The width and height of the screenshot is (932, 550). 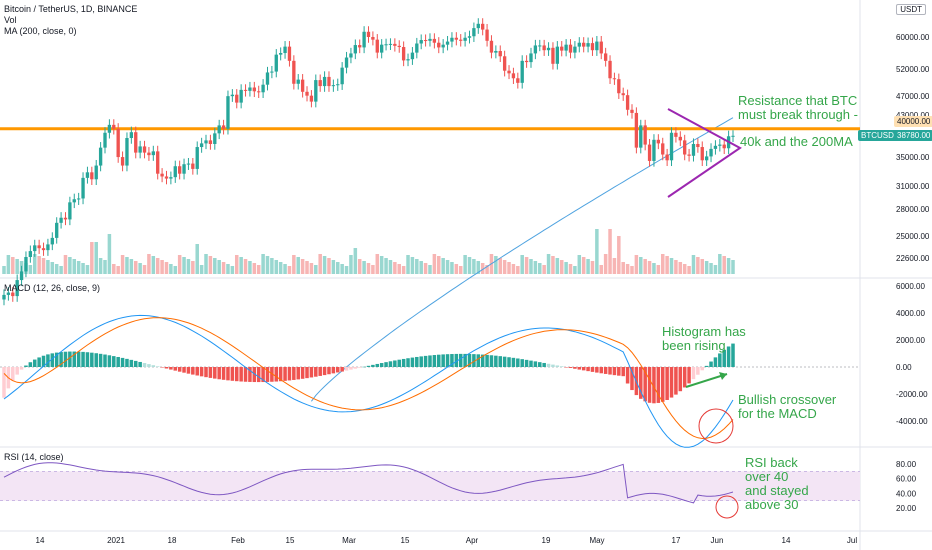 What do you see at coordinates (723, 376) in the screenshot?
I see `histogram-arrow-head` at bounding box center [723, 376].